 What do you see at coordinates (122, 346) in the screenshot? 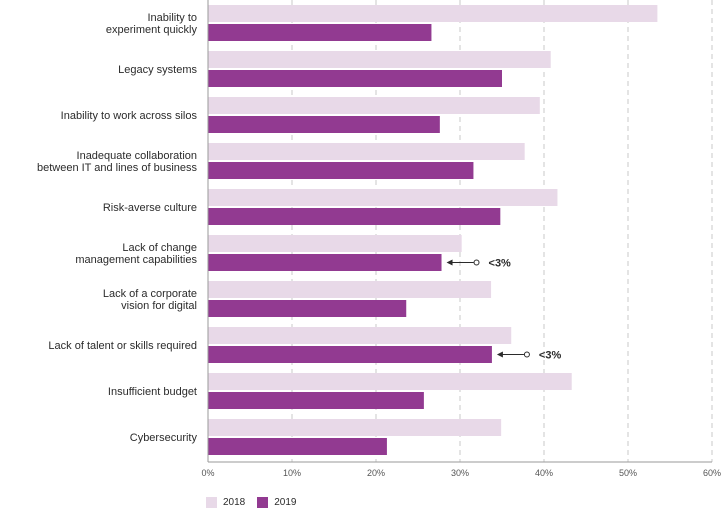
I see `category-label: Lack of talent or skills required` at bounding box center [122, 346].